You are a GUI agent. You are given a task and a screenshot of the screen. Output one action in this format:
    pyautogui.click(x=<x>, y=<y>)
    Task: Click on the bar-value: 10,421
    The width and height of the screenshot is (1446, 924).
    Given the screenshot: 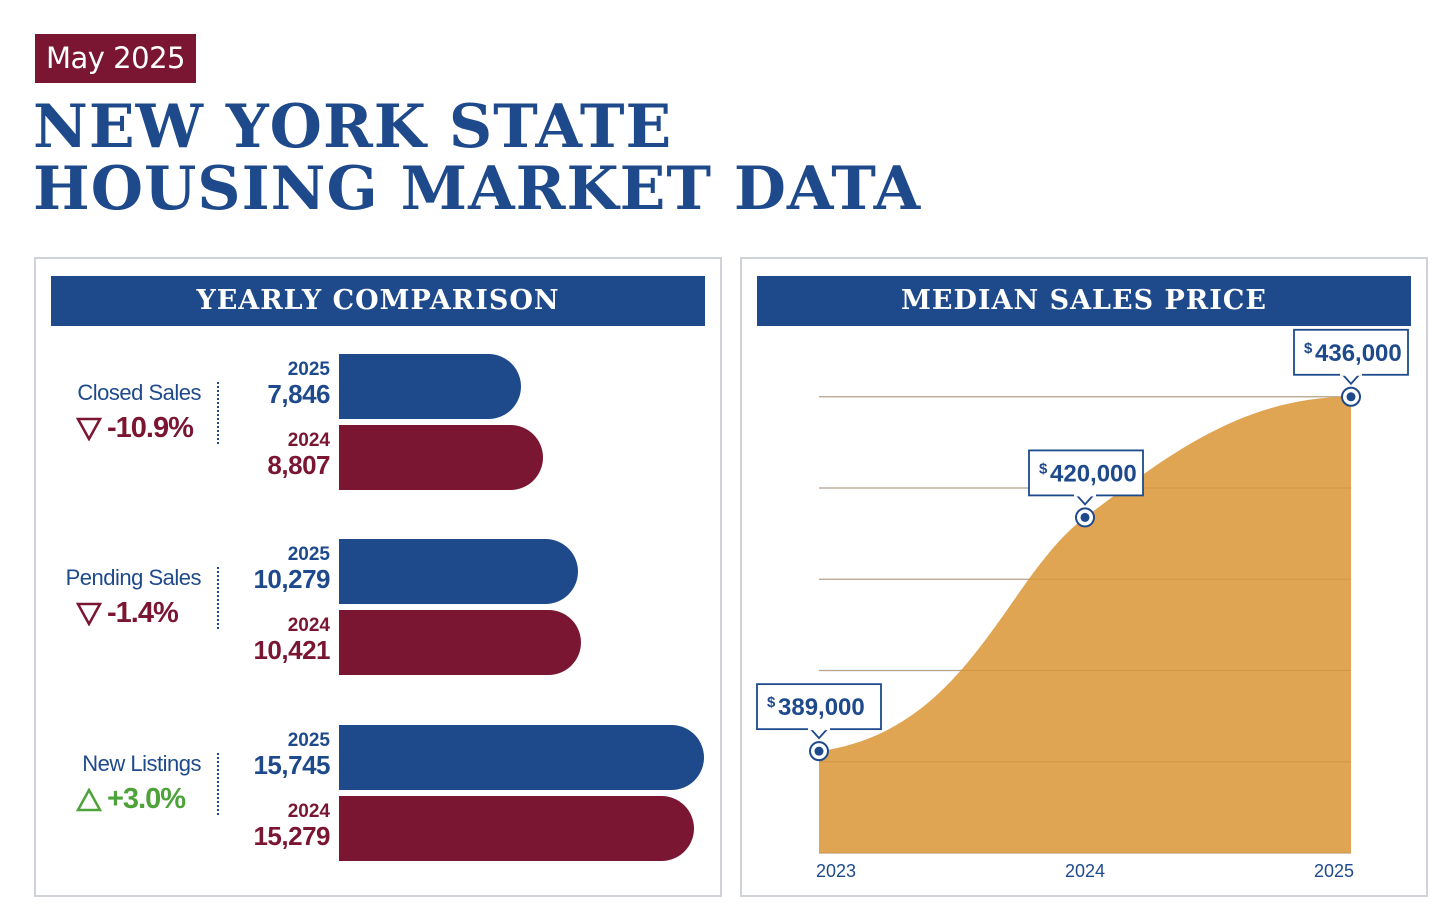 What is the action you would take?
    pyautogui.click(x=291, y=650)
    